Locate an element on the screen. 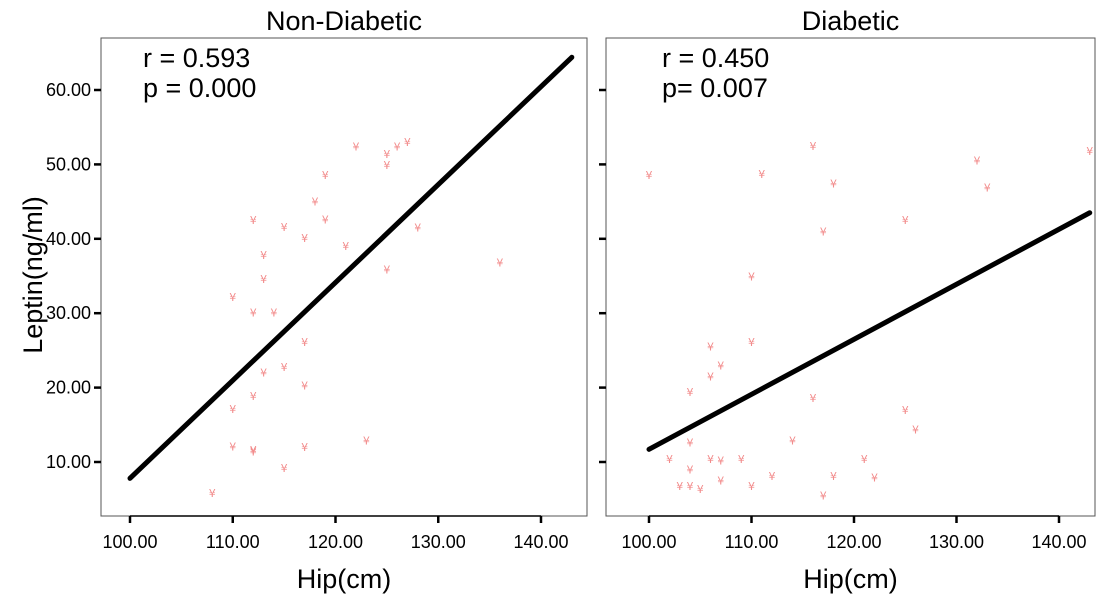  y-axis-title: Leptin(ng/ml) is located at coordinates (33, 275).